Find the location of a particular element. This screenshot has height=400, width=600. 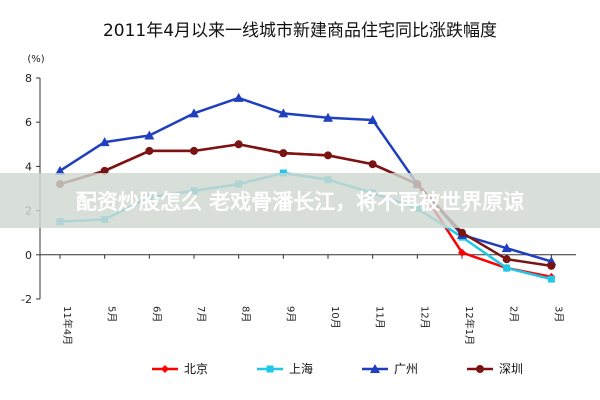

x-tick-label: 6月 is located at coordinates (156, 314).